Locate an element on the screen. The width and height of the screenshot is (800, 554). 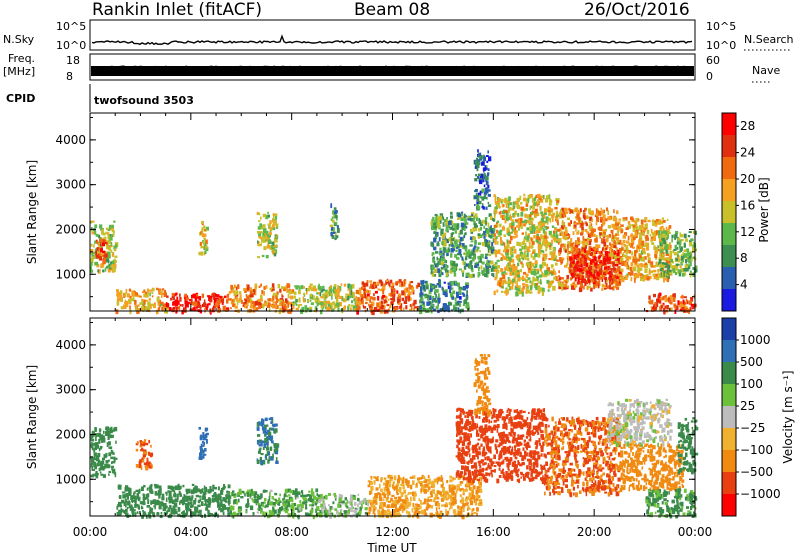
power-colorbar-ticklabel: 8 is located at coordinates (744, 258).